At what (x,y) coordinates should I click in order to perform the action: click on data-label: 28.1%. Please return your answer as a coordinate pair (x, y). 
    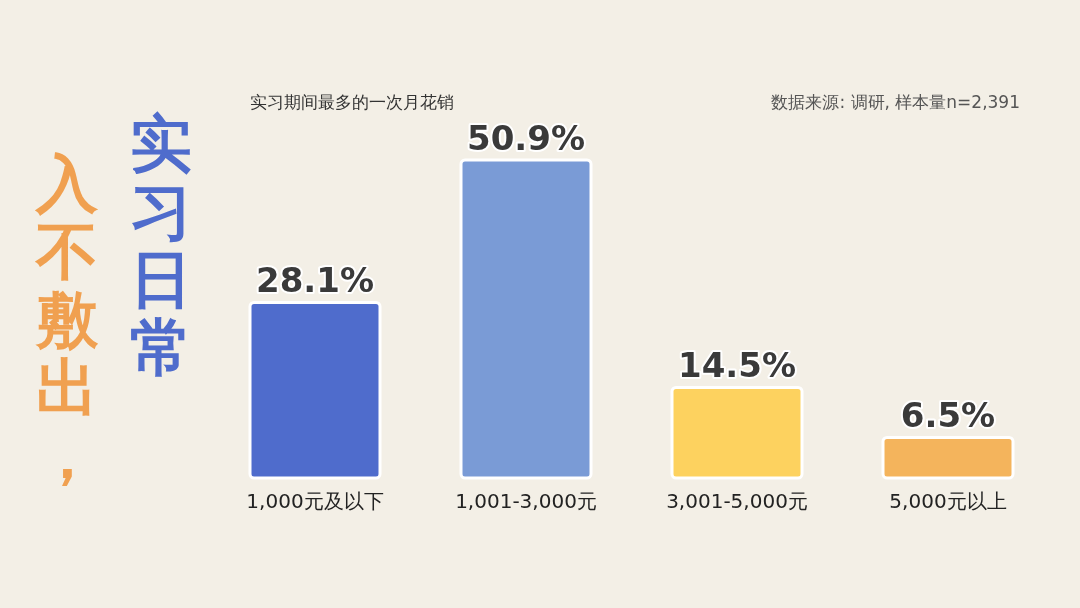
    Looking at the image, I should click on (315, 280).